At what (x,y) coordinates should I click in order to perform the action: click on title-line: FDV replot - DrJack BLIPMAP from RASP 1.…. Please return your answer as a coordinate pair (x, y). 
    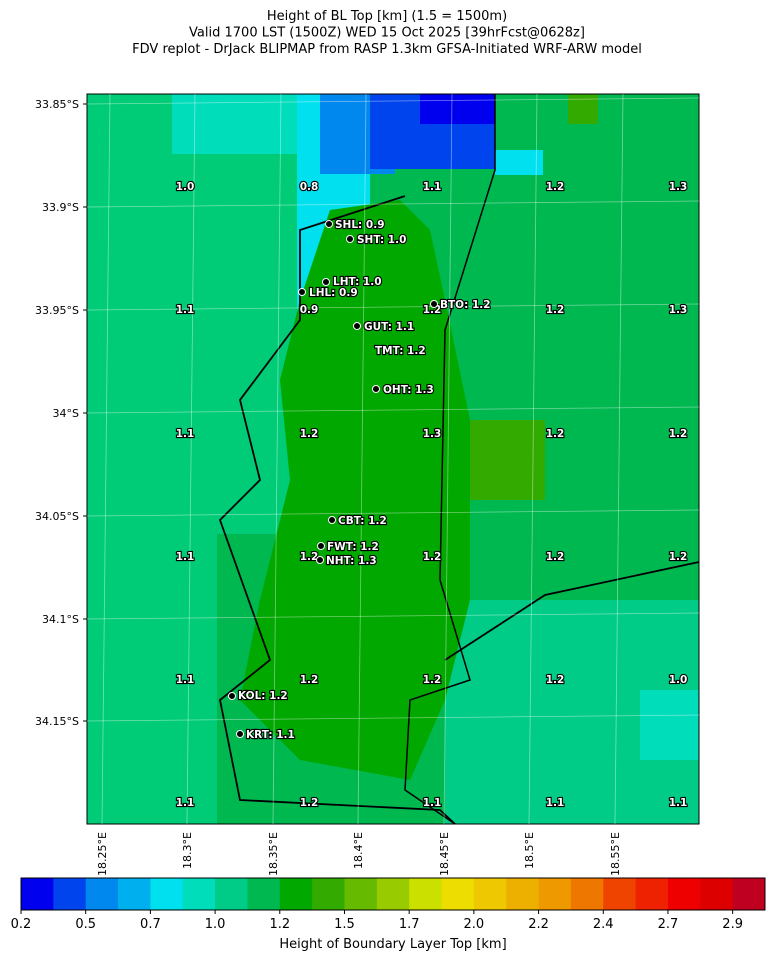
    Looking at the image, I should click on (387, 49).